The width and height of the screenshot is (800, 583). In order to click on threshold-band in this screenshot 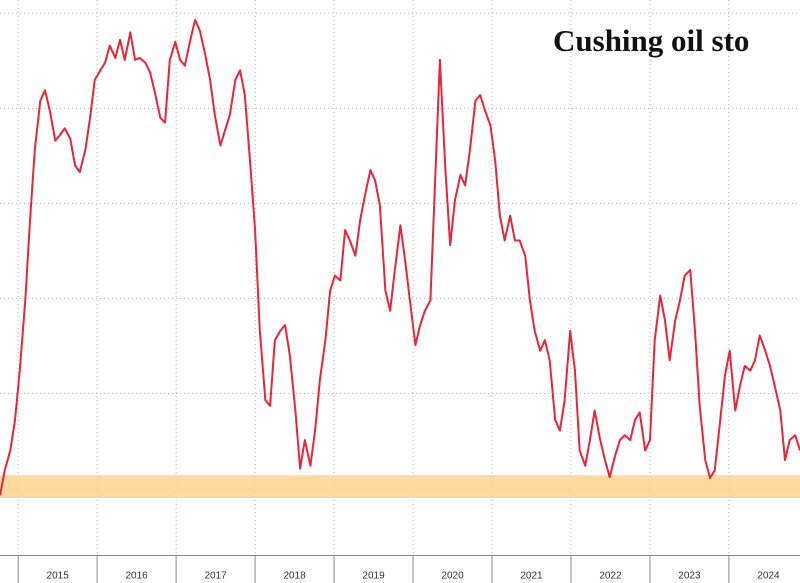, I will do `click(400, 486)`.